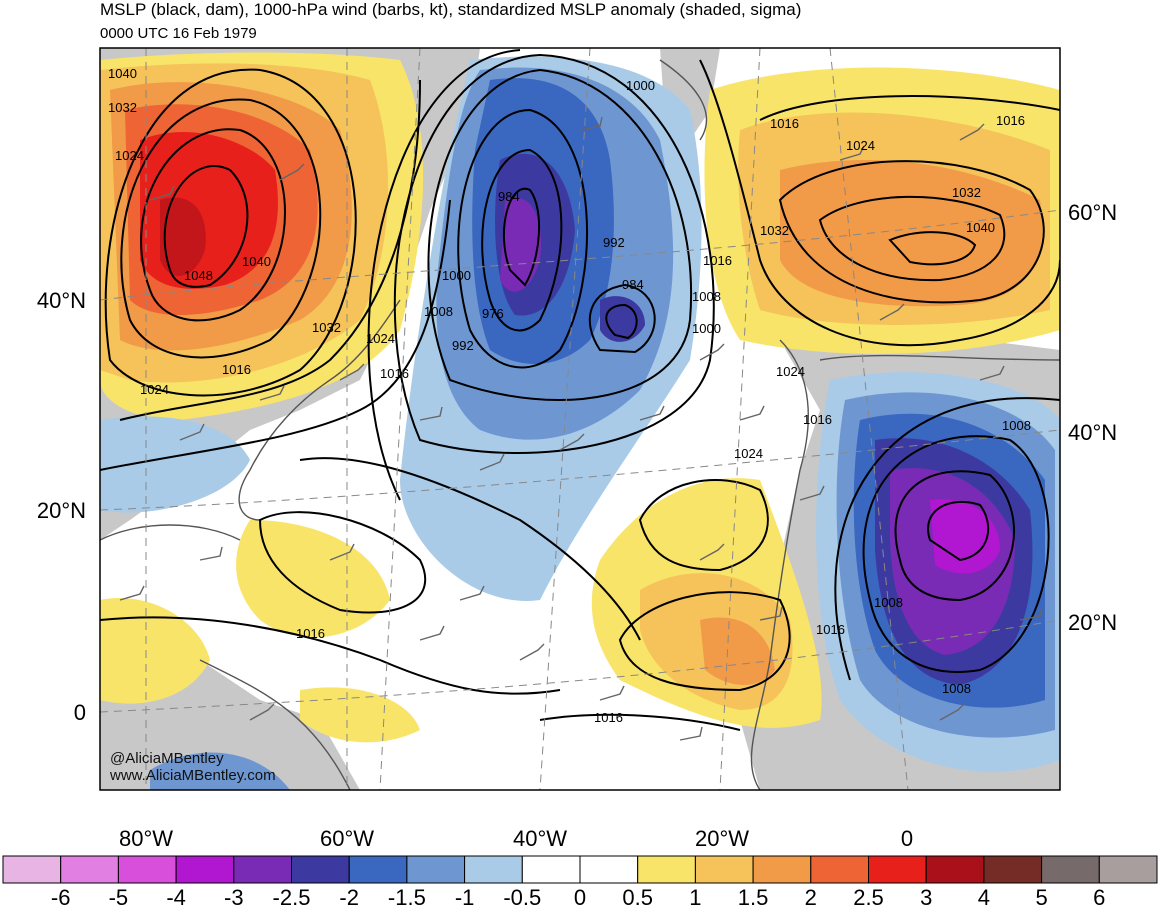  I want to click on colorbar-tick-label: -5, so click(118, 897).